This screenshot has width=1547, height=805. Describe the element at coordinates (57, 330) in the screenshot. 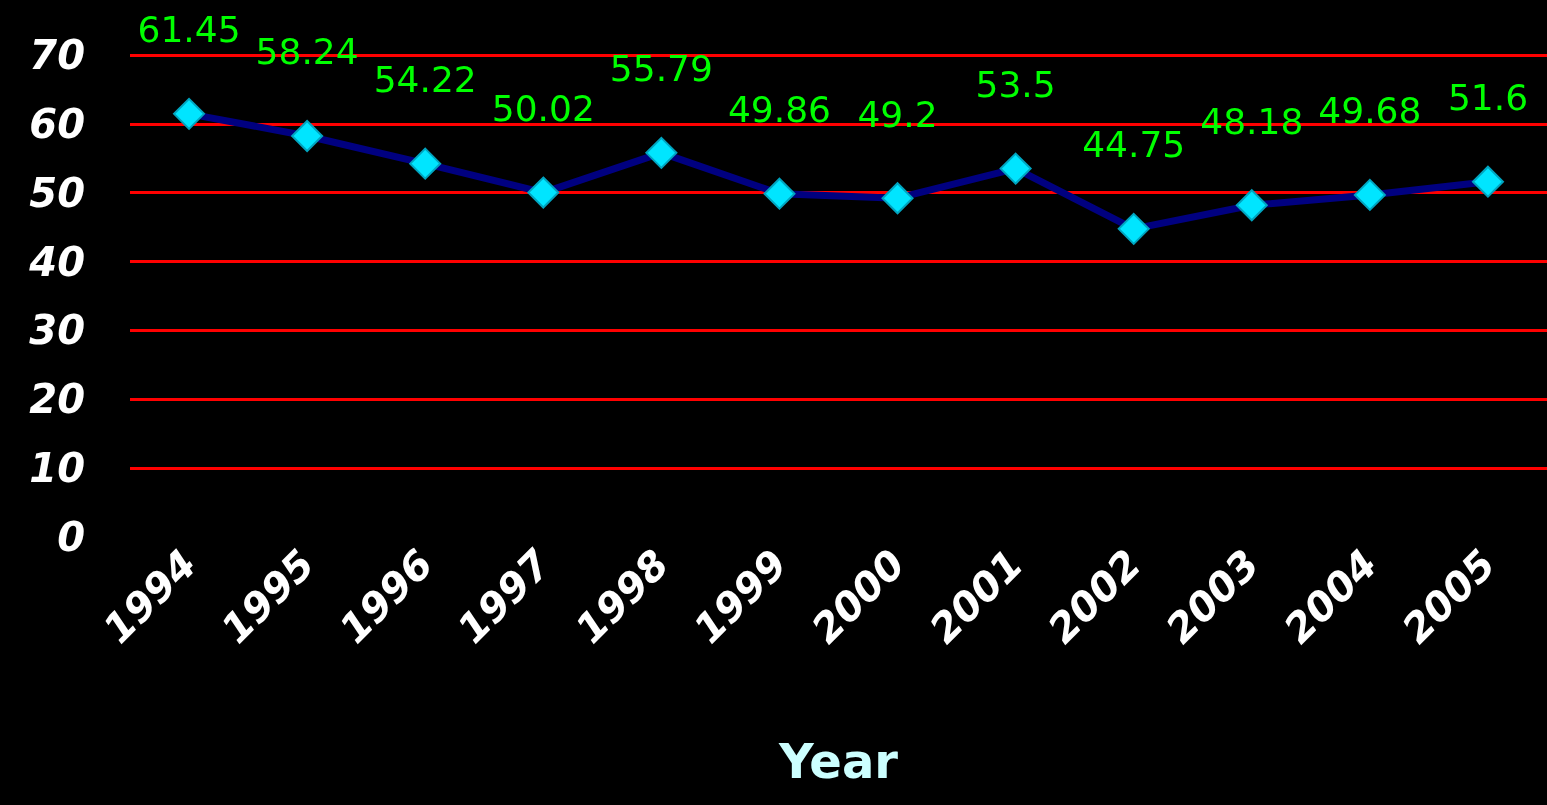

I see `y-tick-label: 30` at that location.